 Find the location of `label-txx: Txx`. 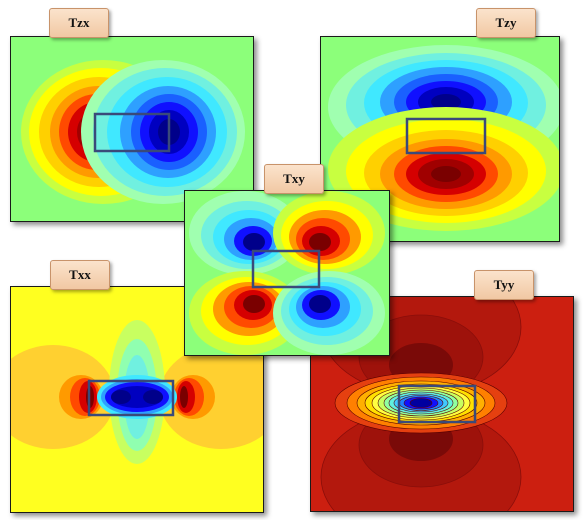

label-txx: Txx is located at coordinates (80, 275).